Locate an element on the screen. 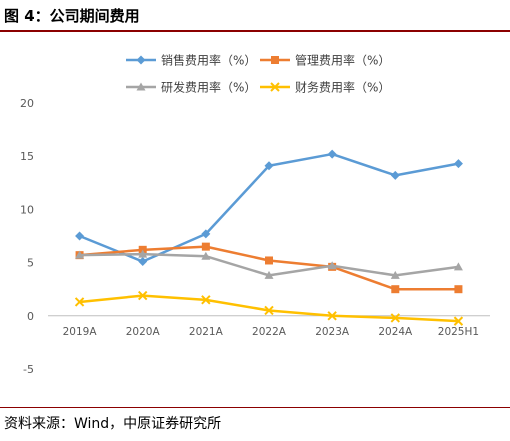 This screenshot has width=510, height=441. y-tick-label: 0 is located at coordinates (30, 316).